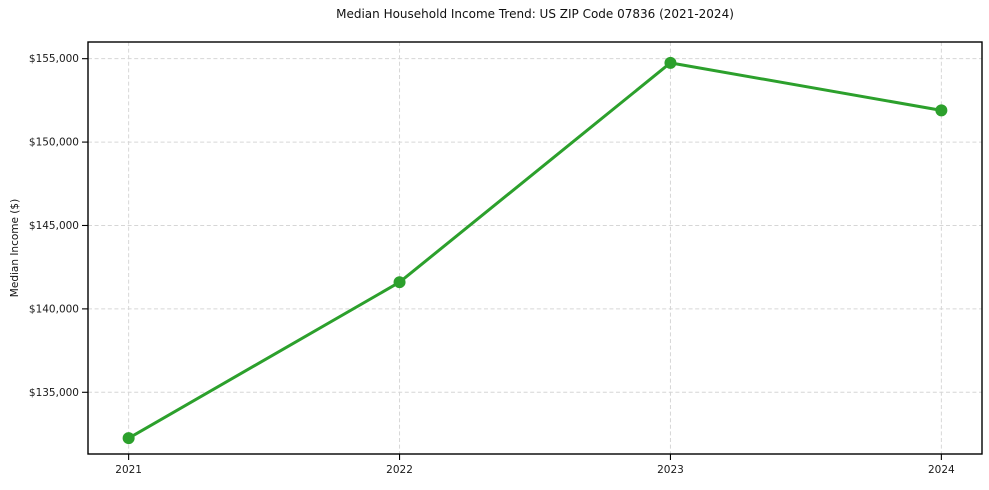 This screenshot has height=490, width=989. What do you see at coordinates (128, 470) in the screenshot?
I see `x-tick-label: 2021` at bounding box center [128, 470].